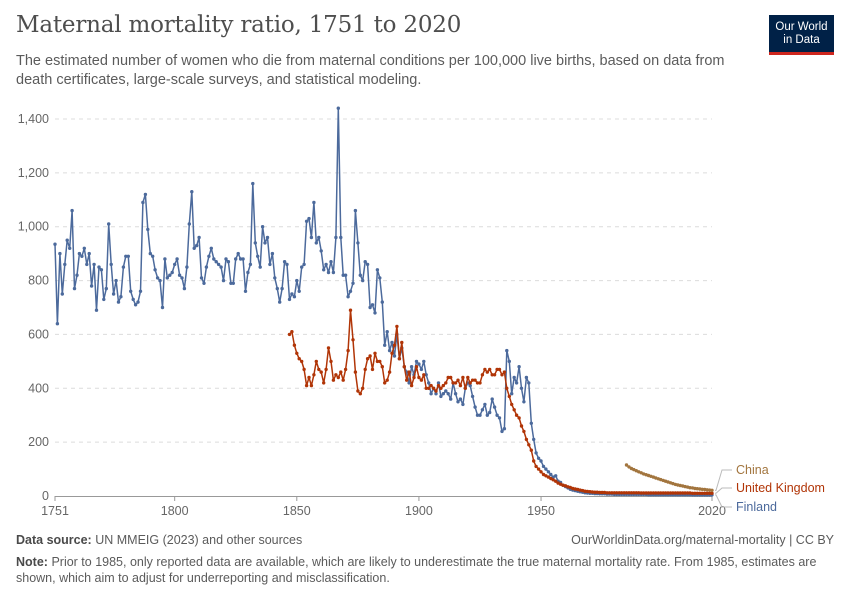  Describe the element at coordinates (629, 467) in the screenshot. I see `data-point-china` at that location.